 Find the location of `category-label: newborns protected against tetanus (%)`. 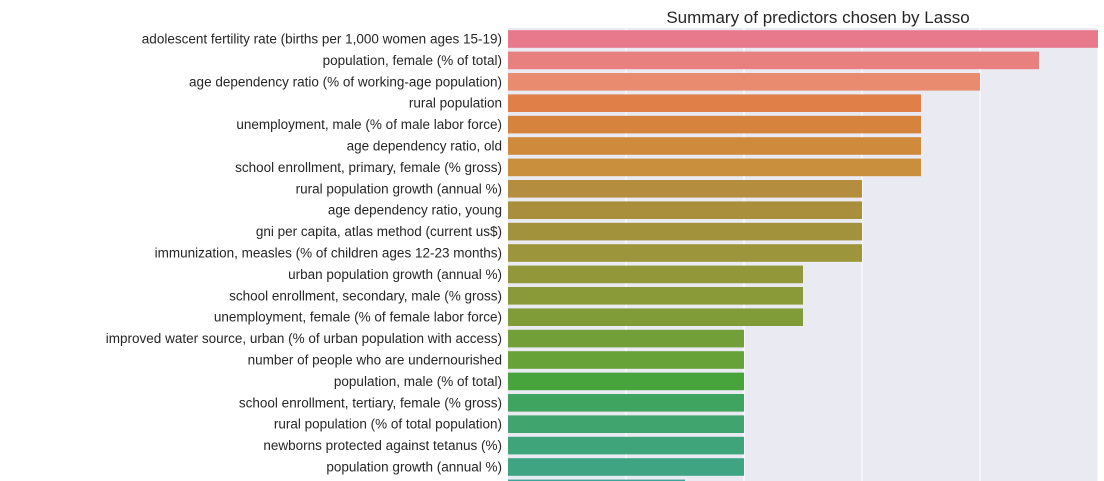

category-label: newborns protected against tetanus (%) is located at coordinates (382, 445).